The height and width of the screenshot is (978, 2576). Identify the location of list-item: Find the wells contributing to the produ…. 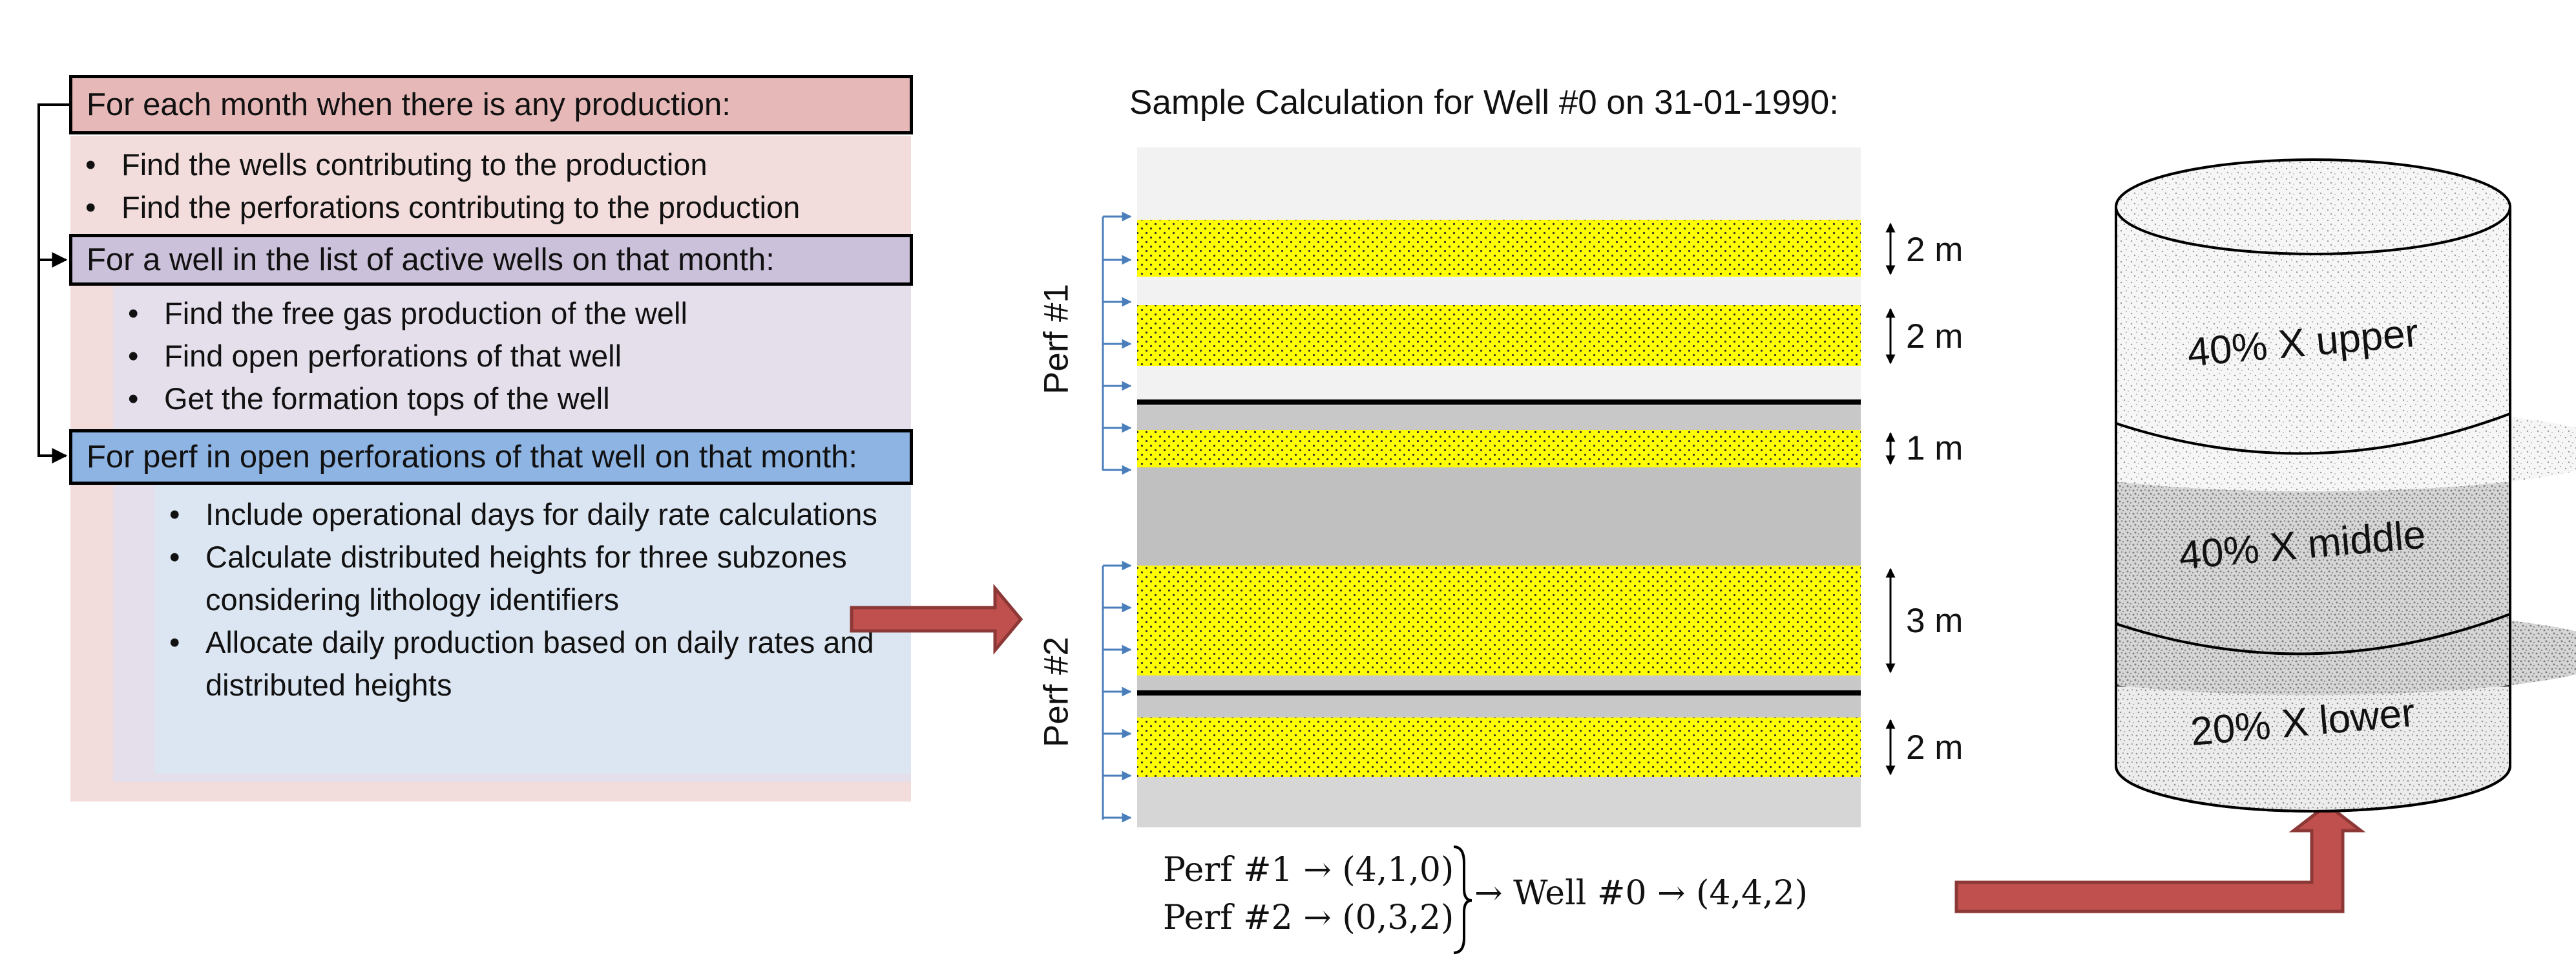
(439, 165).